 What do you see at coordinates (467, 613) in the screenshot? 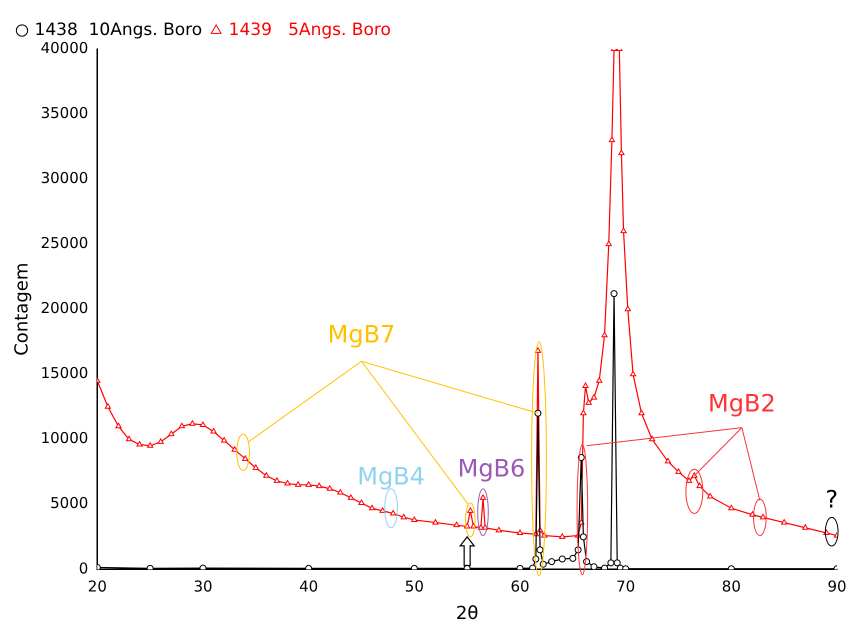
I see `x-axis-title: 2θ` at bounding box center [467, 613].